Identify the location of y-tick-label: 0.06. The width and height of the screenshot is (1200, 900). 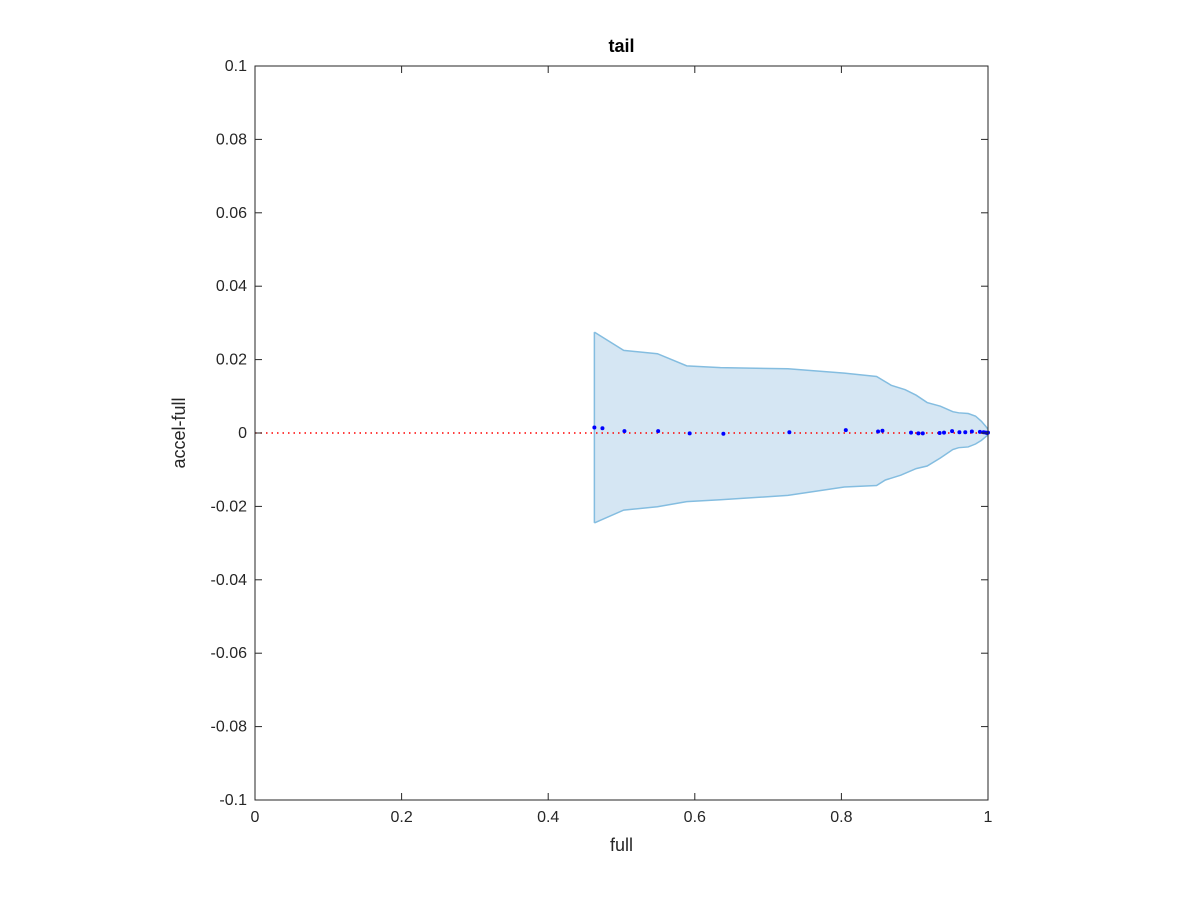
(231, 213).